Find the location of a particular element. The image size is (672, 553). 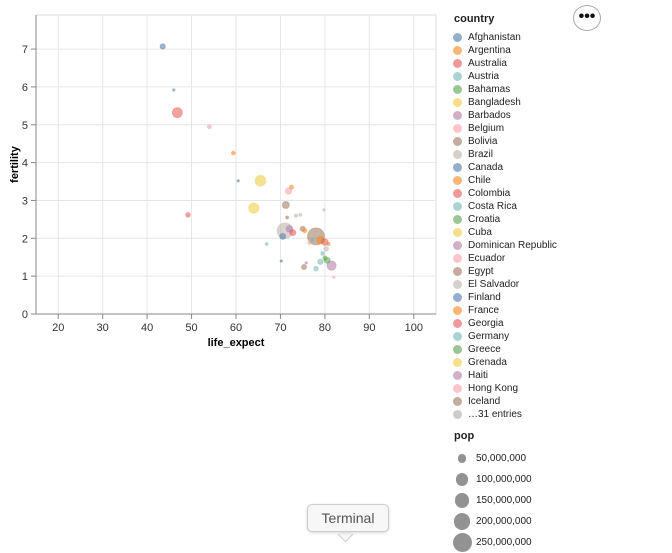

legend-item: Haiti is located at coordinates (504, 375).